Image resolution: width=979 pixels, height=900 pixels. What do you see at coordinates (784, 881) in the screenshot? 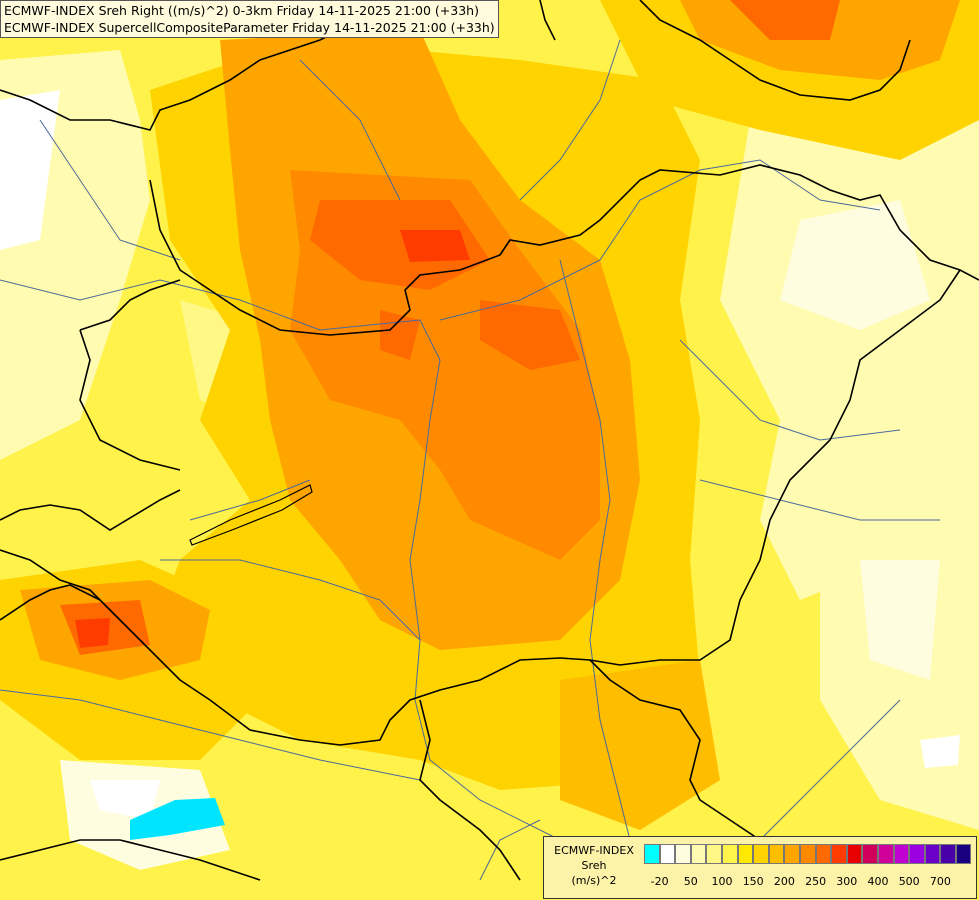
I see `legend-tick-label: 200` at bounding box center [784, 881].